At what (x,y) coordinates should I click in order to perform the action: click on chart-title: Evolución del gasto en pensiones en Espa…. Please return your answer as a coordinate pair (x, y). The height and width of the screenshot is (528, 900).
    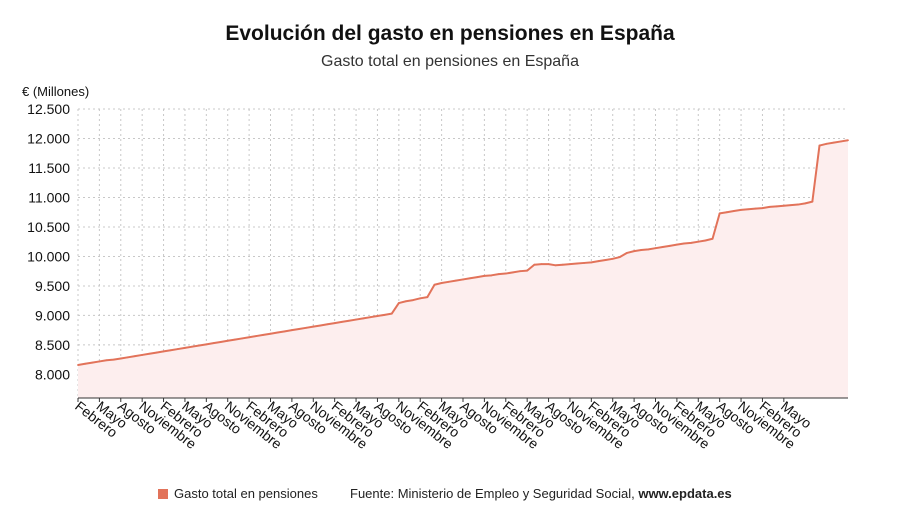
    Looking at the image, I should click on (450, 33).